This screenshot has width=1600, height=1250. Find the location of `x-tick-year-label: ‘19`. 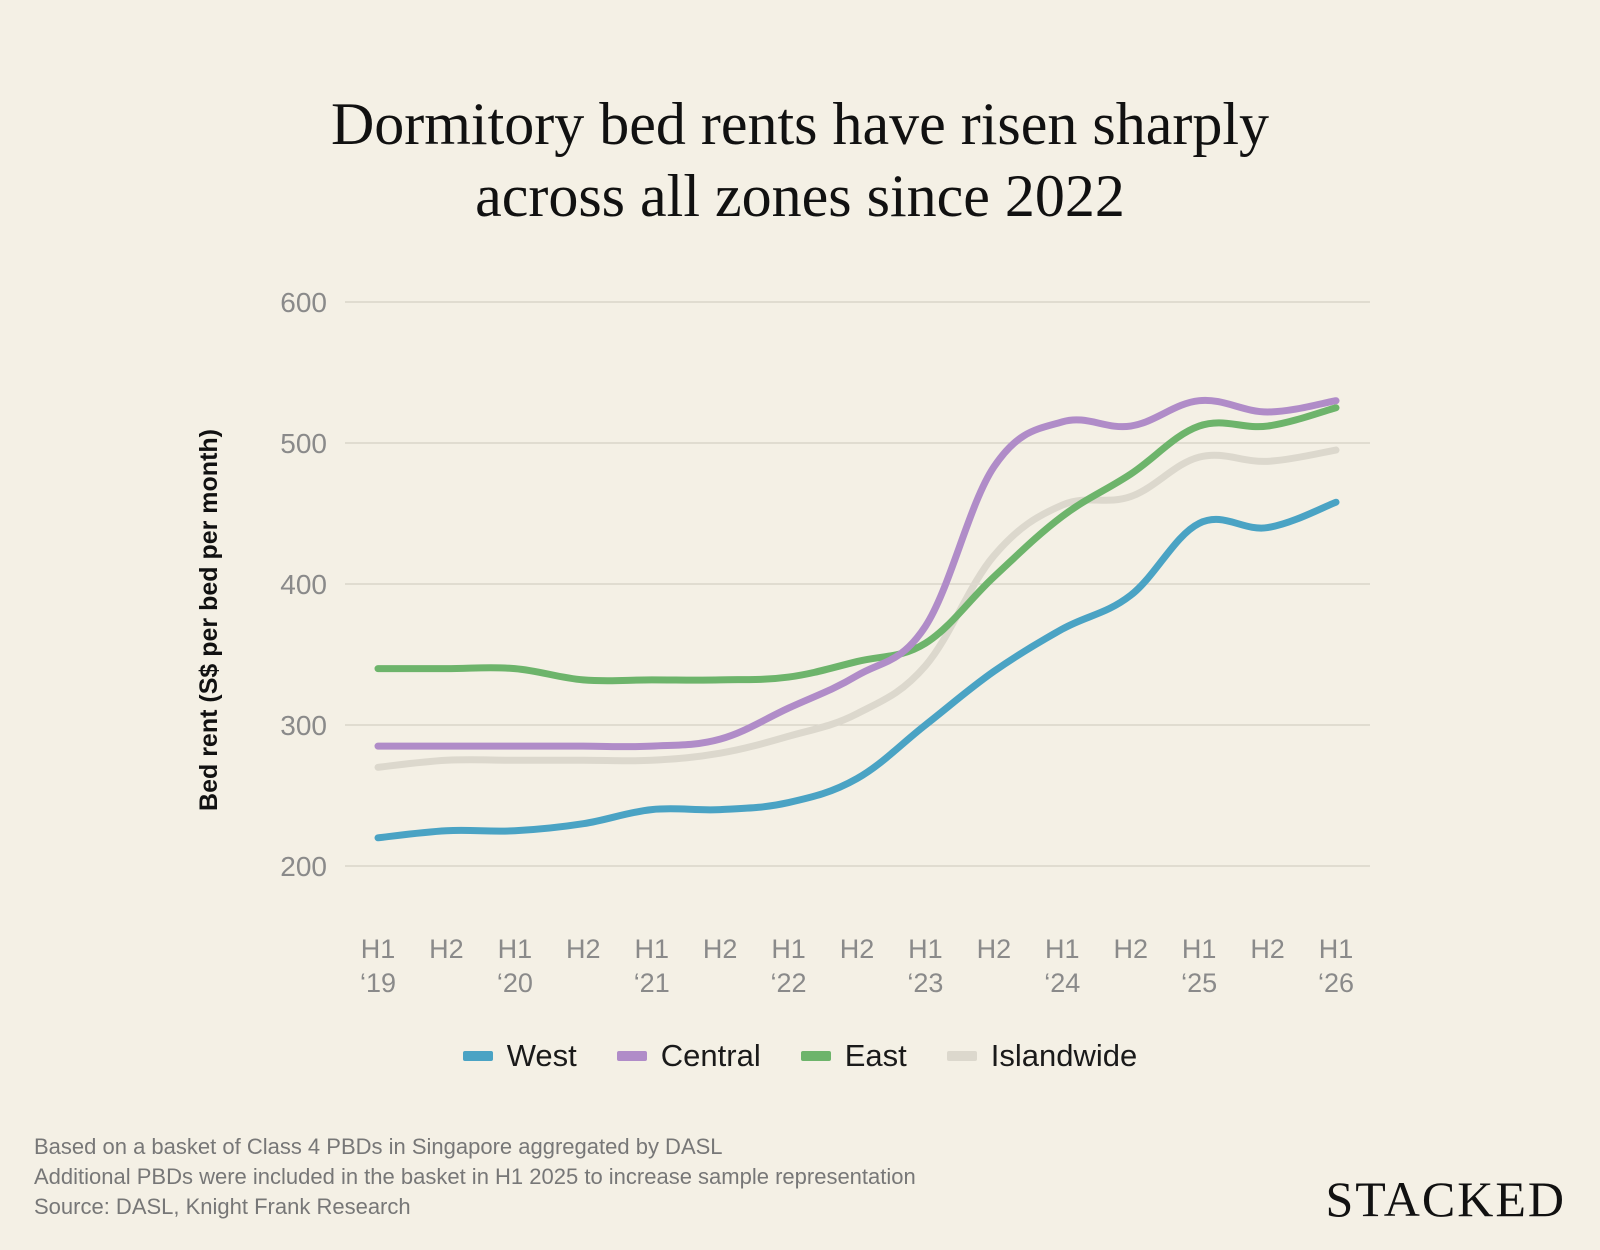

x-tick-year-label: ‘19 is located at coordinates (378, 983).